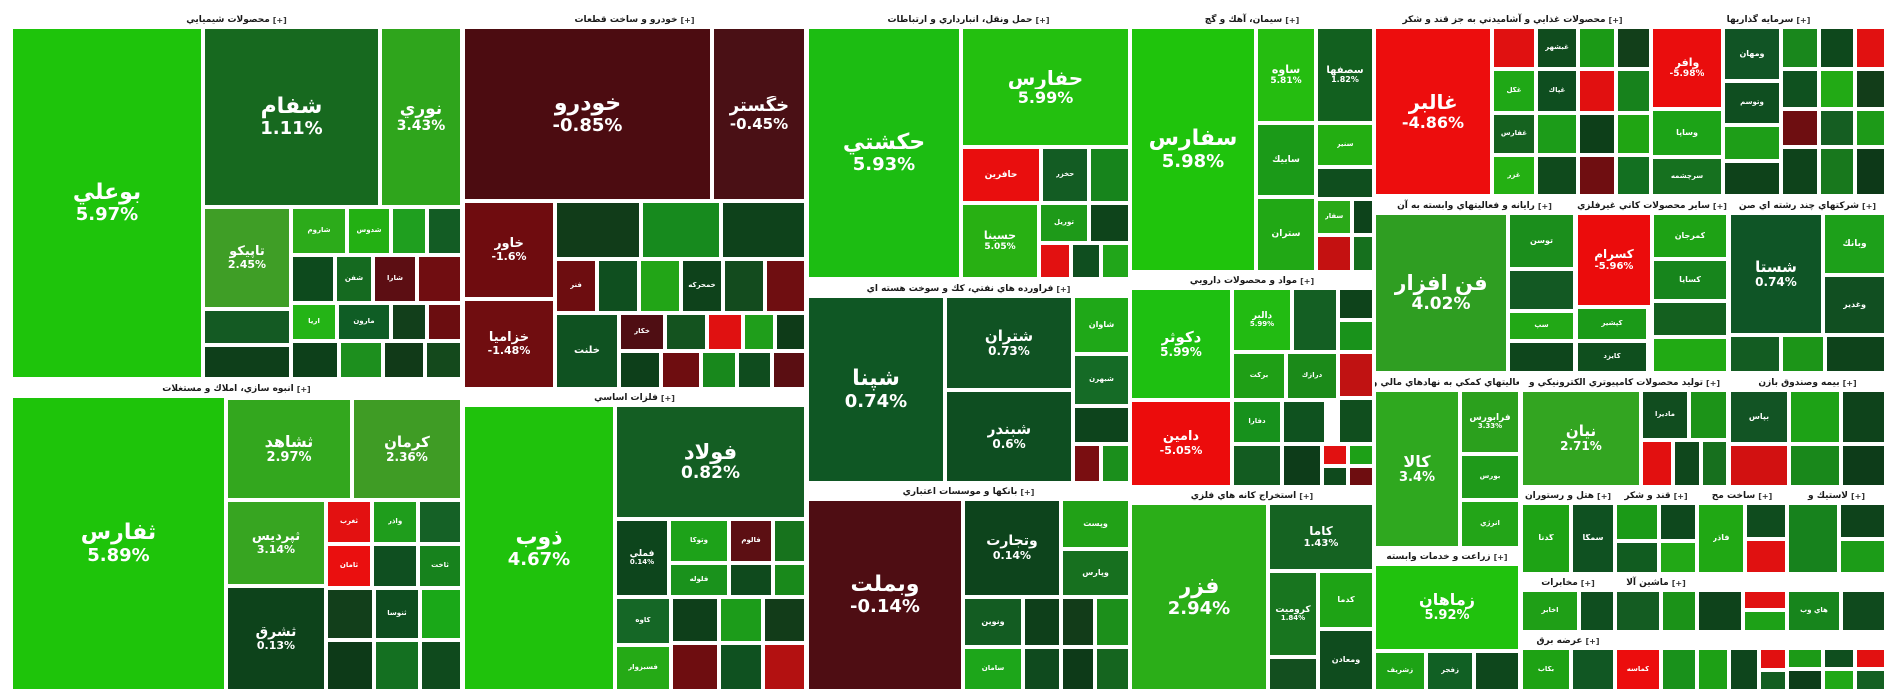 The height and width of the screenshot is (698, 1904). What do you see at coordinates (587, 351) in the screenshot?
I see `treemap-tile: خلنت` at bounding box center [587, 351].